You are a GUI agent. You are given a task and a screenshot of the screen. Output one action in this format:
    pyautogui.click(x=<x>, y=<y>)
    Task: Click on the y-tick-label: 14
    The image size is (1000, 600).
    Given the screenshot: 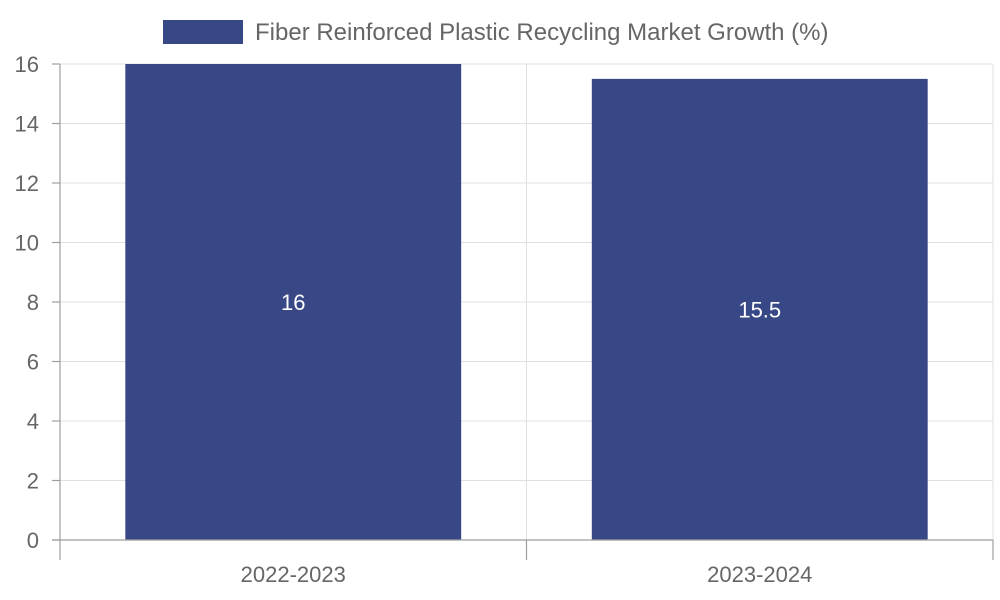 What is the action you would take?
    pyautogui.click(x=27, y=124)
    